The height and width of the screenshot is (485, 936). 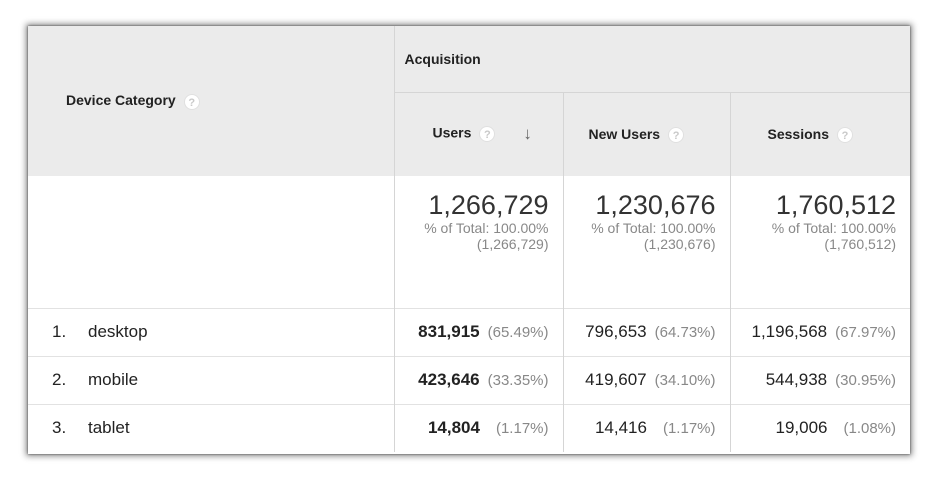 I want to click on dimension-header-label: Device Category, so click(x=121, y=100).